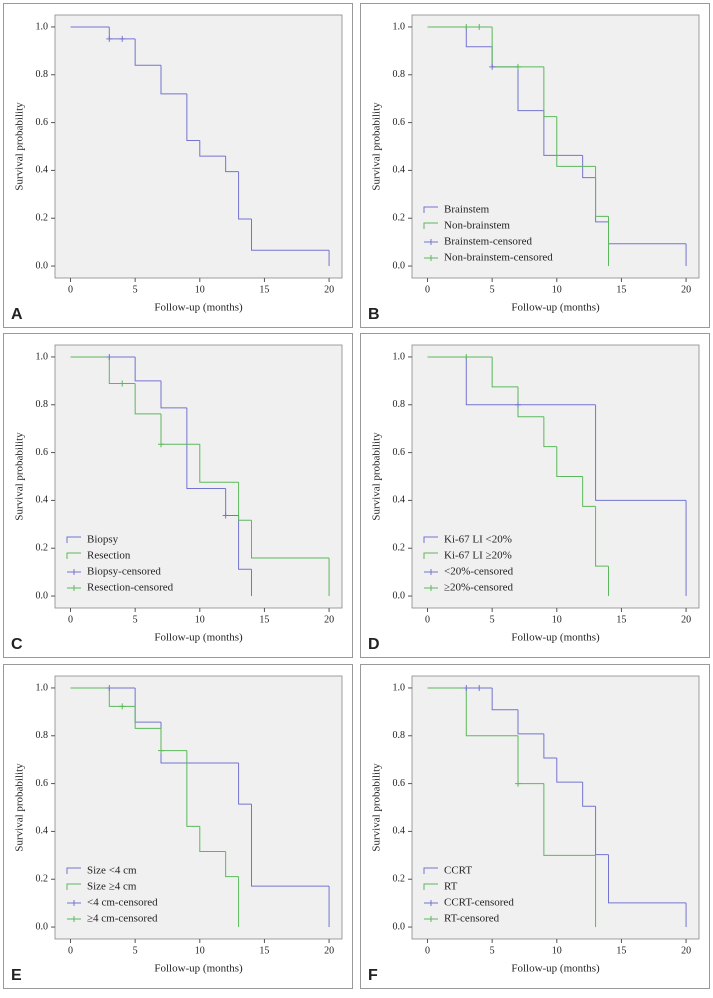 The width and height of the screenshot is (713, 998). I want to click on legend-label: Brainstem-censored, so click(488, 242).